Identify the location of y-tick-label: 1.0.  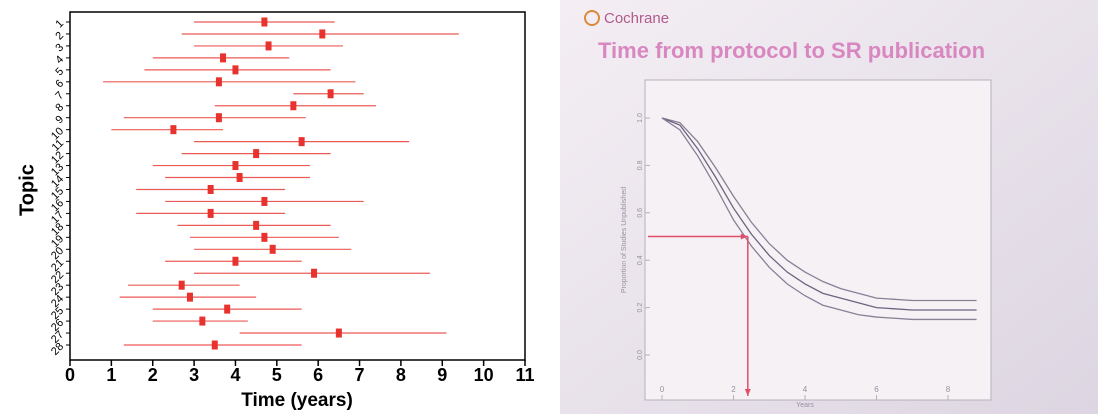
(640, 118).